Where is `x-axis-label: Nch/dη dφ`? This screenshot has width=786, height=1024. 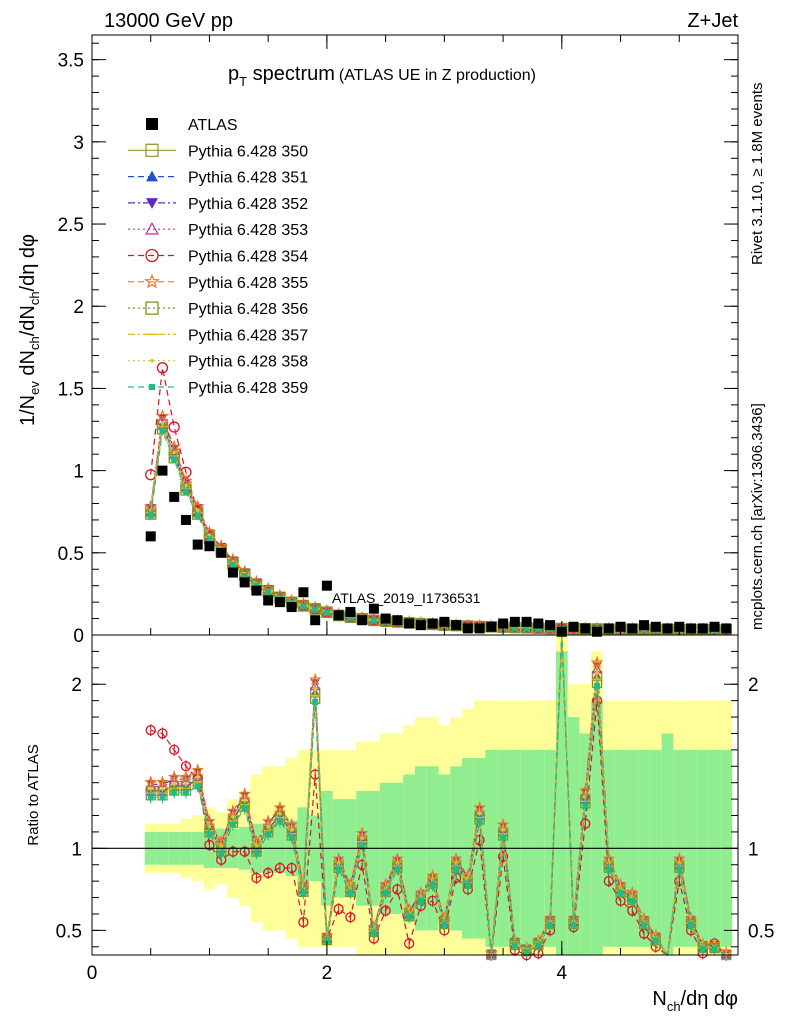
x-axis-label: Nch/dη dφ is located at coordinates (695, 1001).